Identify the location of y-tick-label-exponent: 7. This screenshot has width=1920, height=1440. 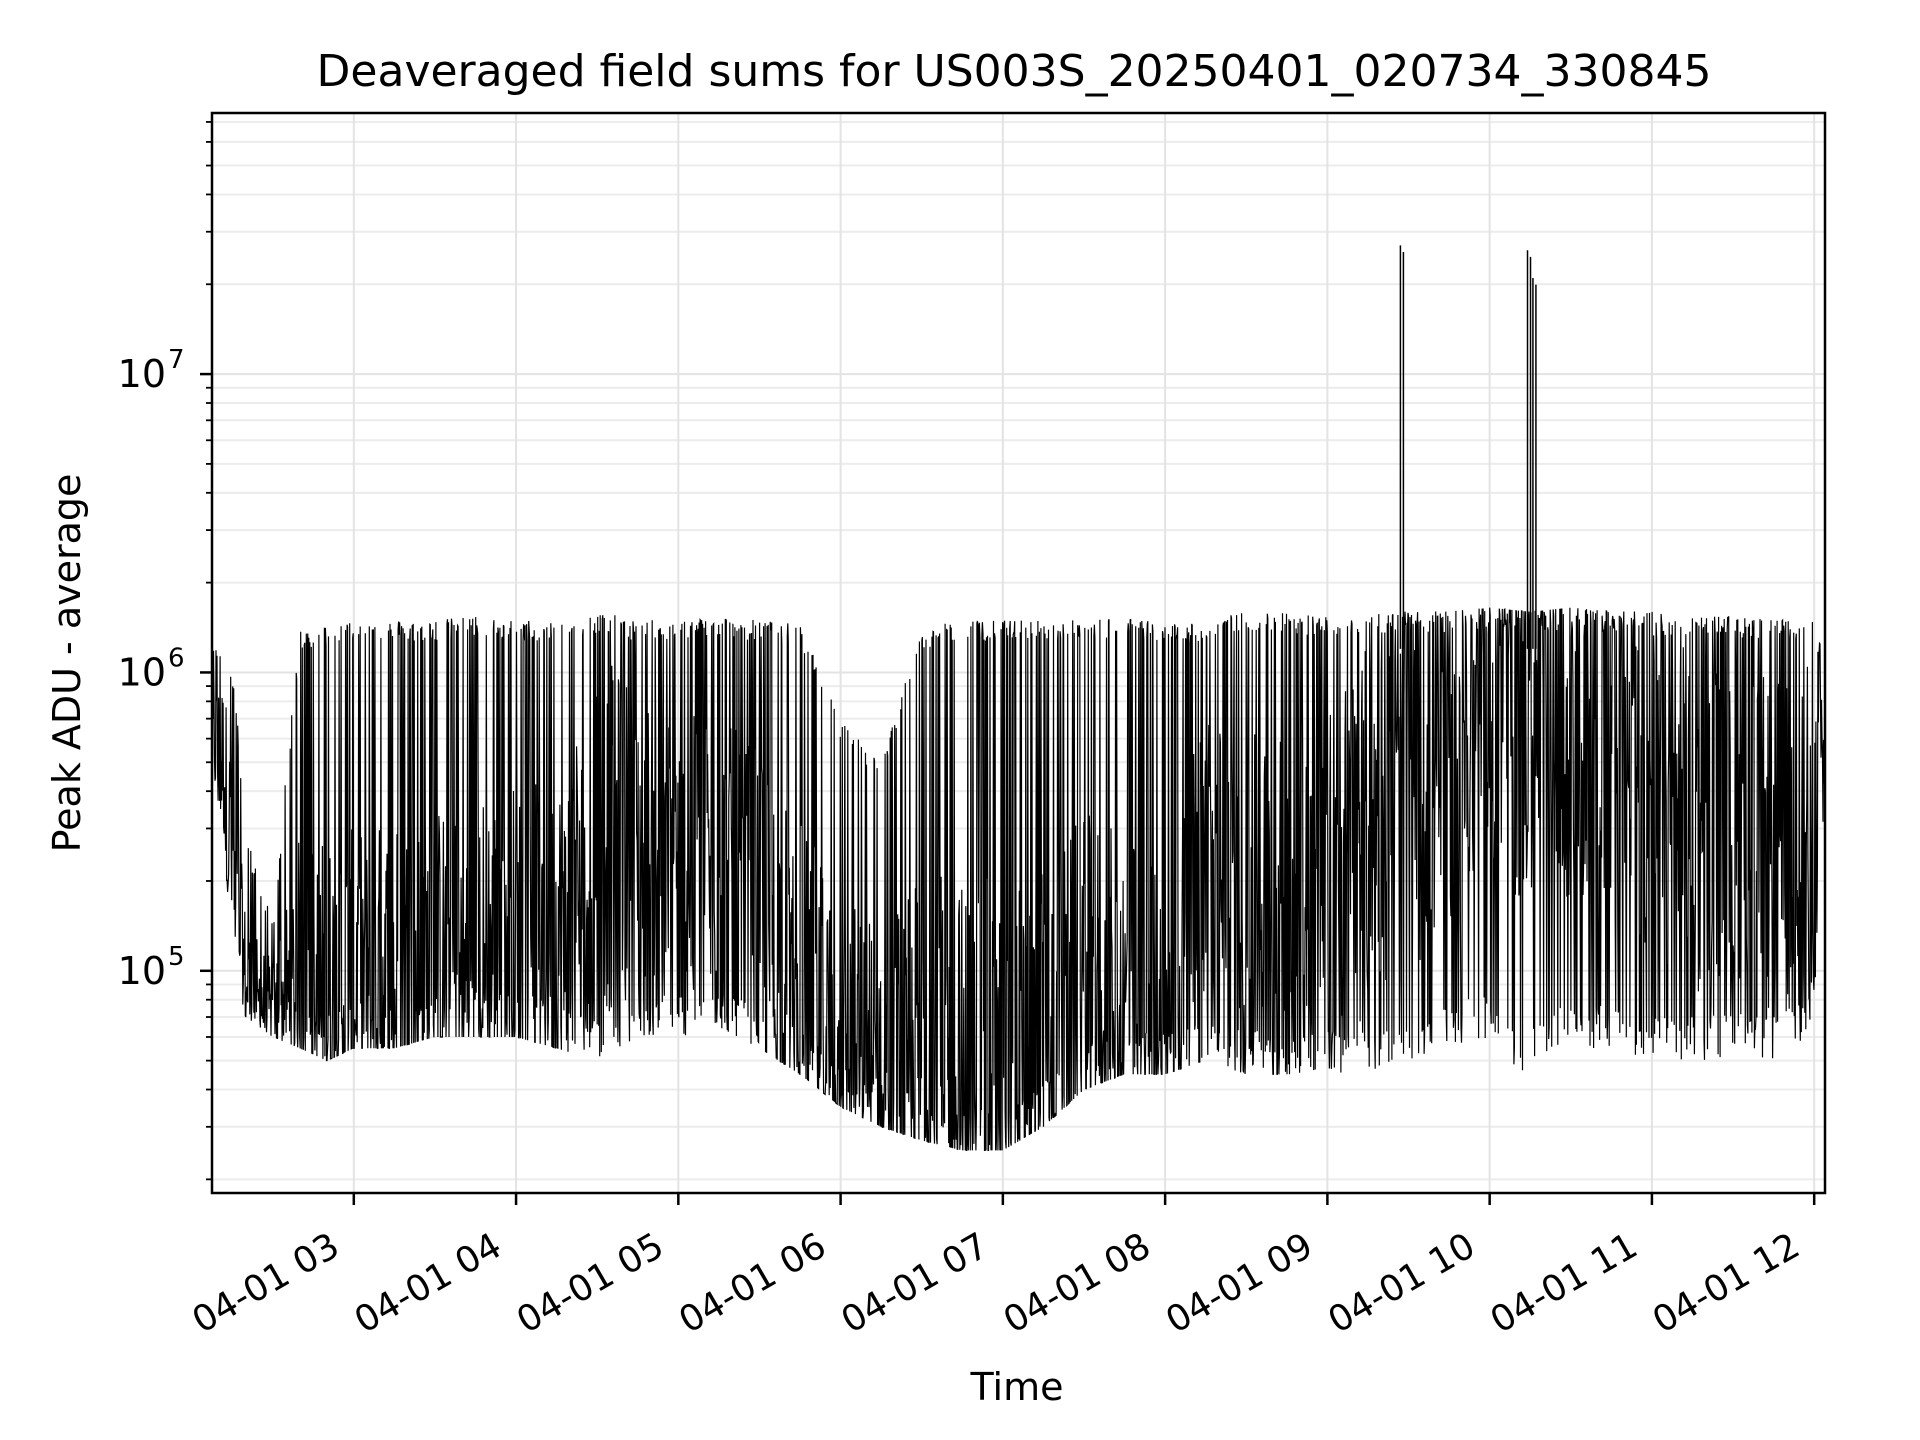
(176, 360).